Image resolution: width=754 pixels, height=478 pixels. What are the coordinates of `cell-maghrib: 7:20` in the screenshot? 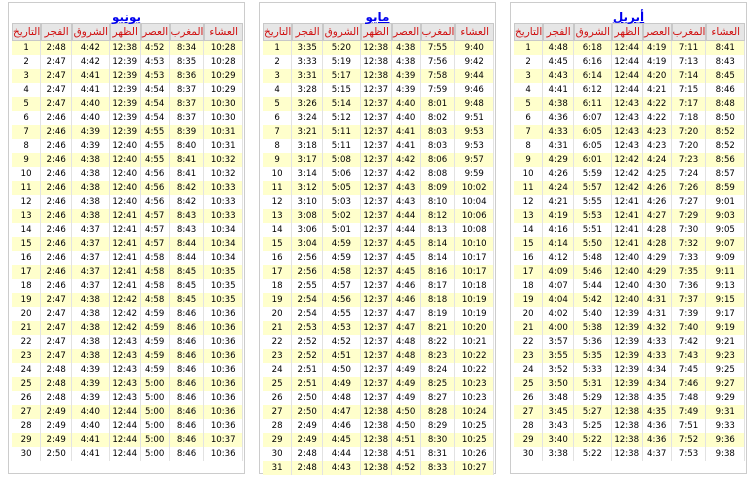 It's located at (689, 132).